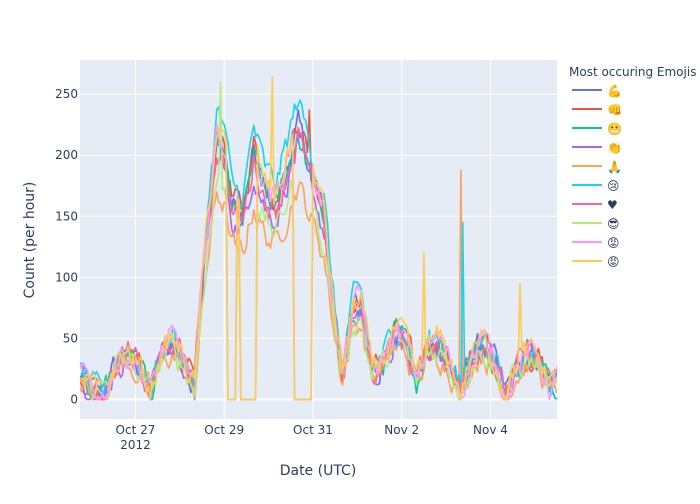 This screenshot has height=504, width=700. I want to click on y-tick-label: 250, so click(66, 94).